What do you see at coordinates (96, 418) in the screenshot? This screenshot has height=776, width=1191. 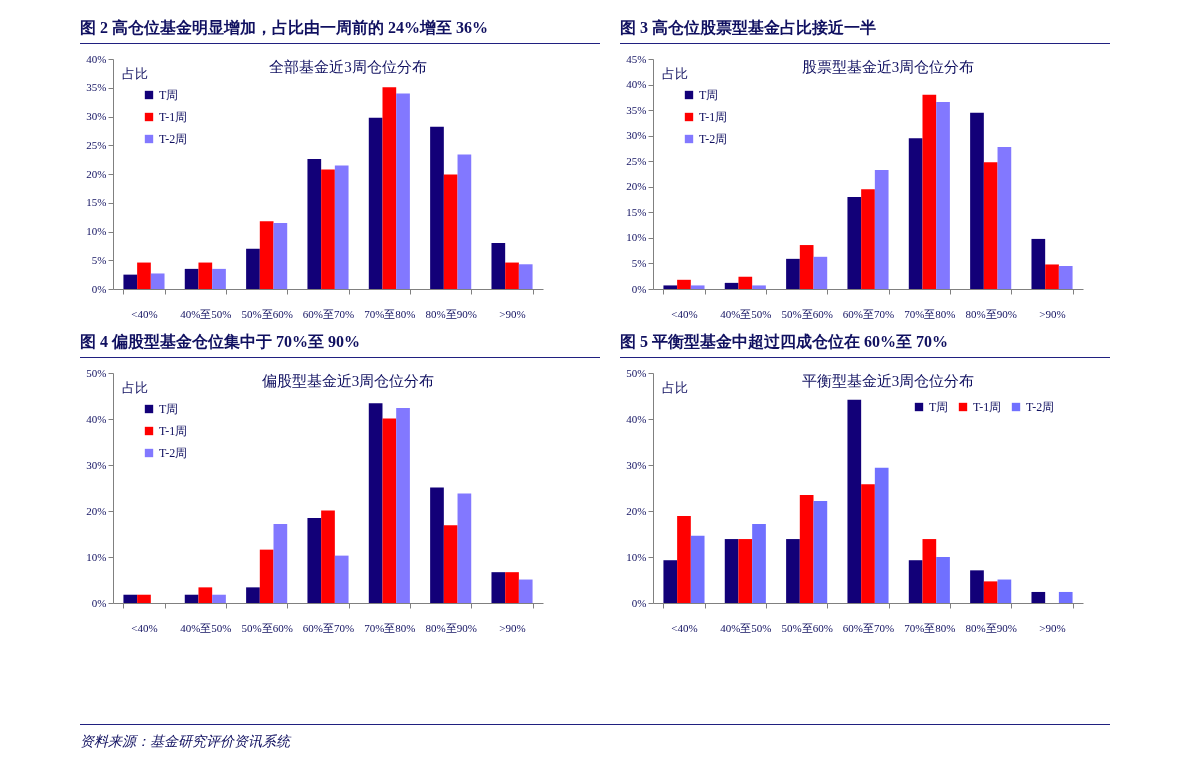 I see `y-tick-label: 40%` at bounding box center [96, 418].